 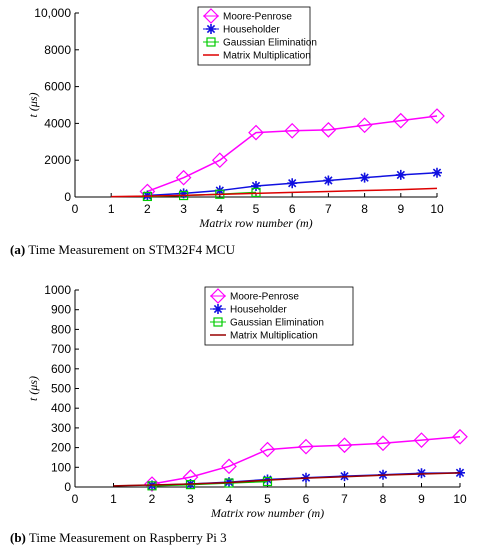 I want to click on y-tick-label: 800, so click(x=61, y=329).